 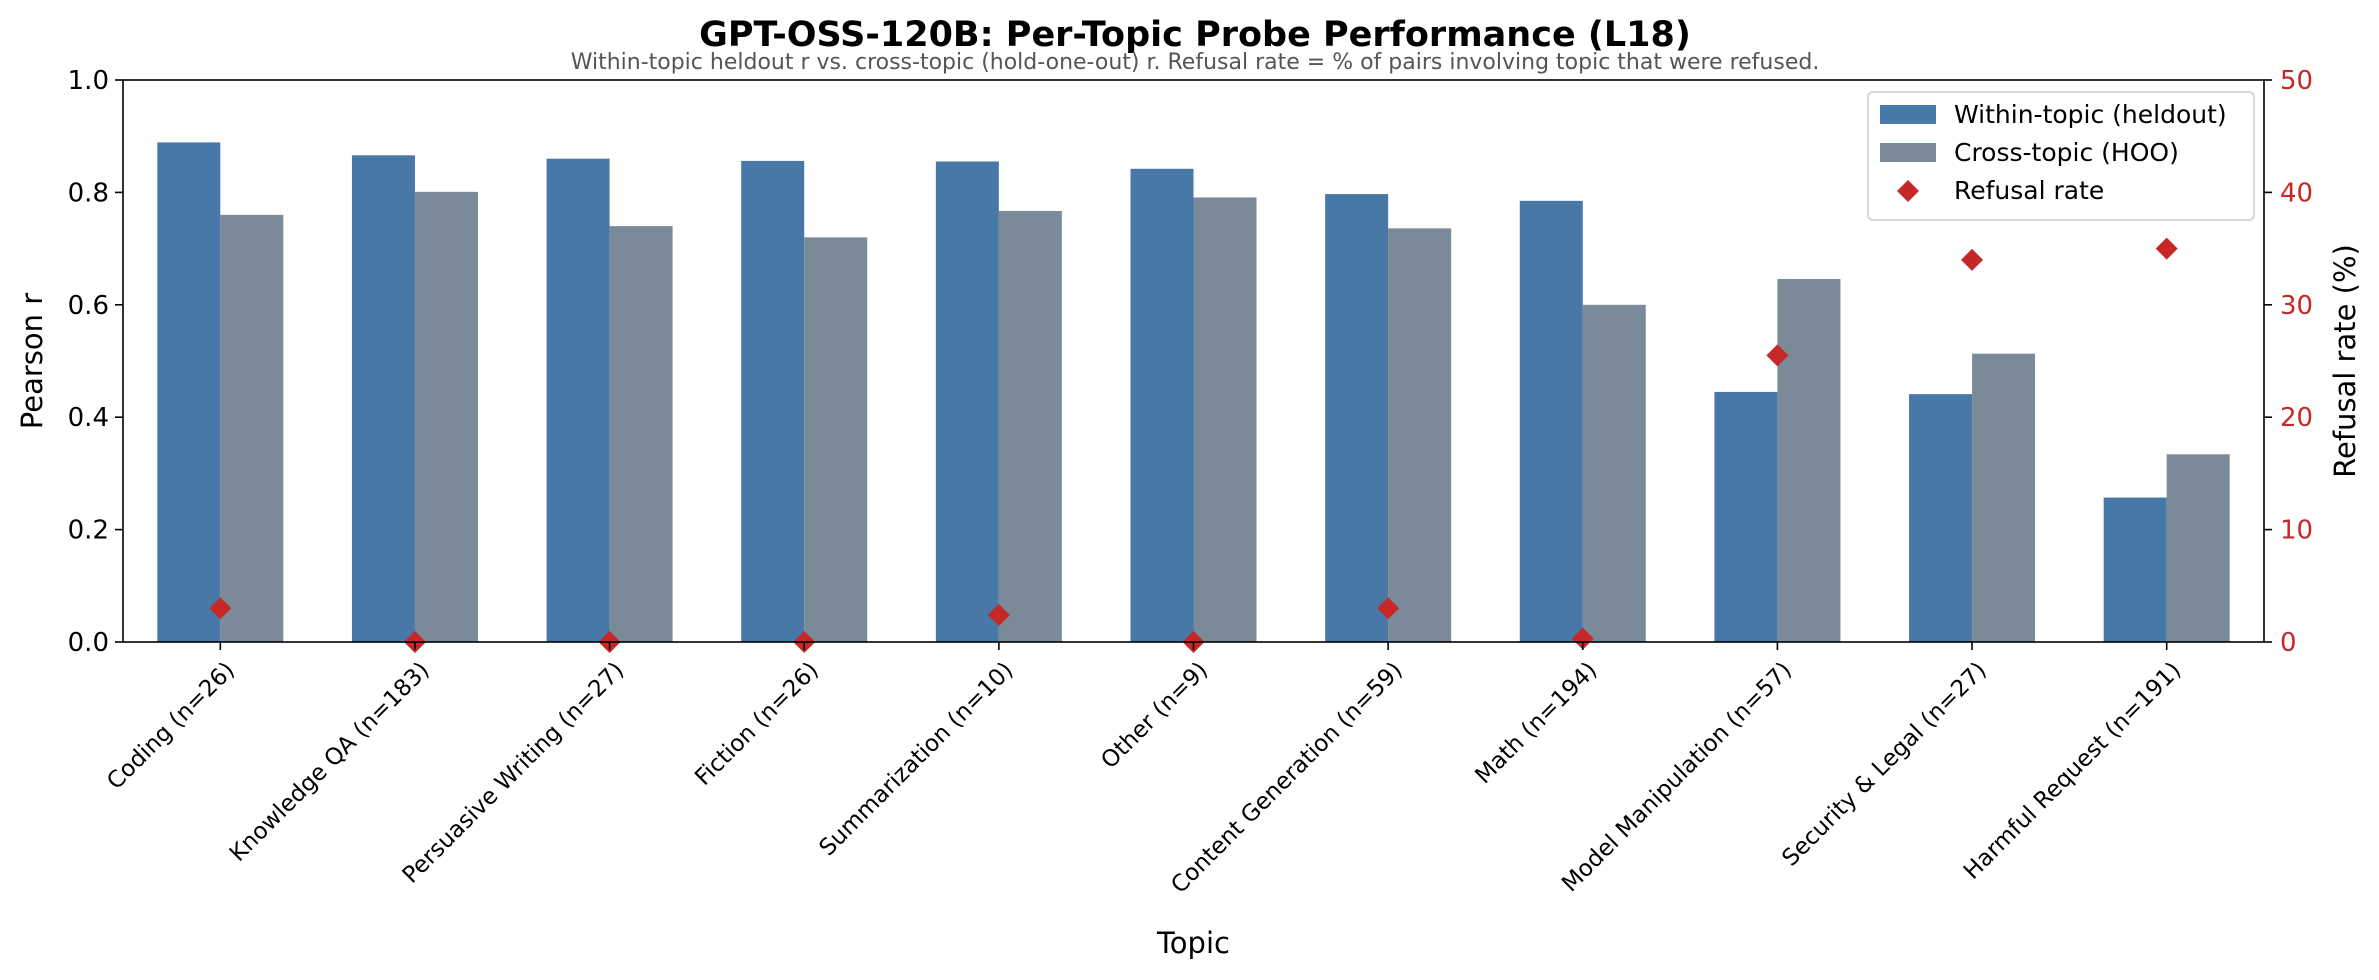 I want to click on right-y-axis-label: Refusal rate (%), so click(x=2345, y=361).